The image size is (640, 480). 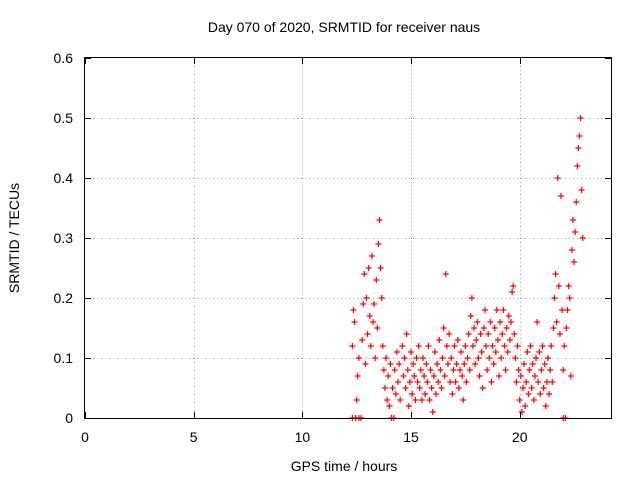 I want to click on y-tick-label: 0.4, so click(x=64, y=178).